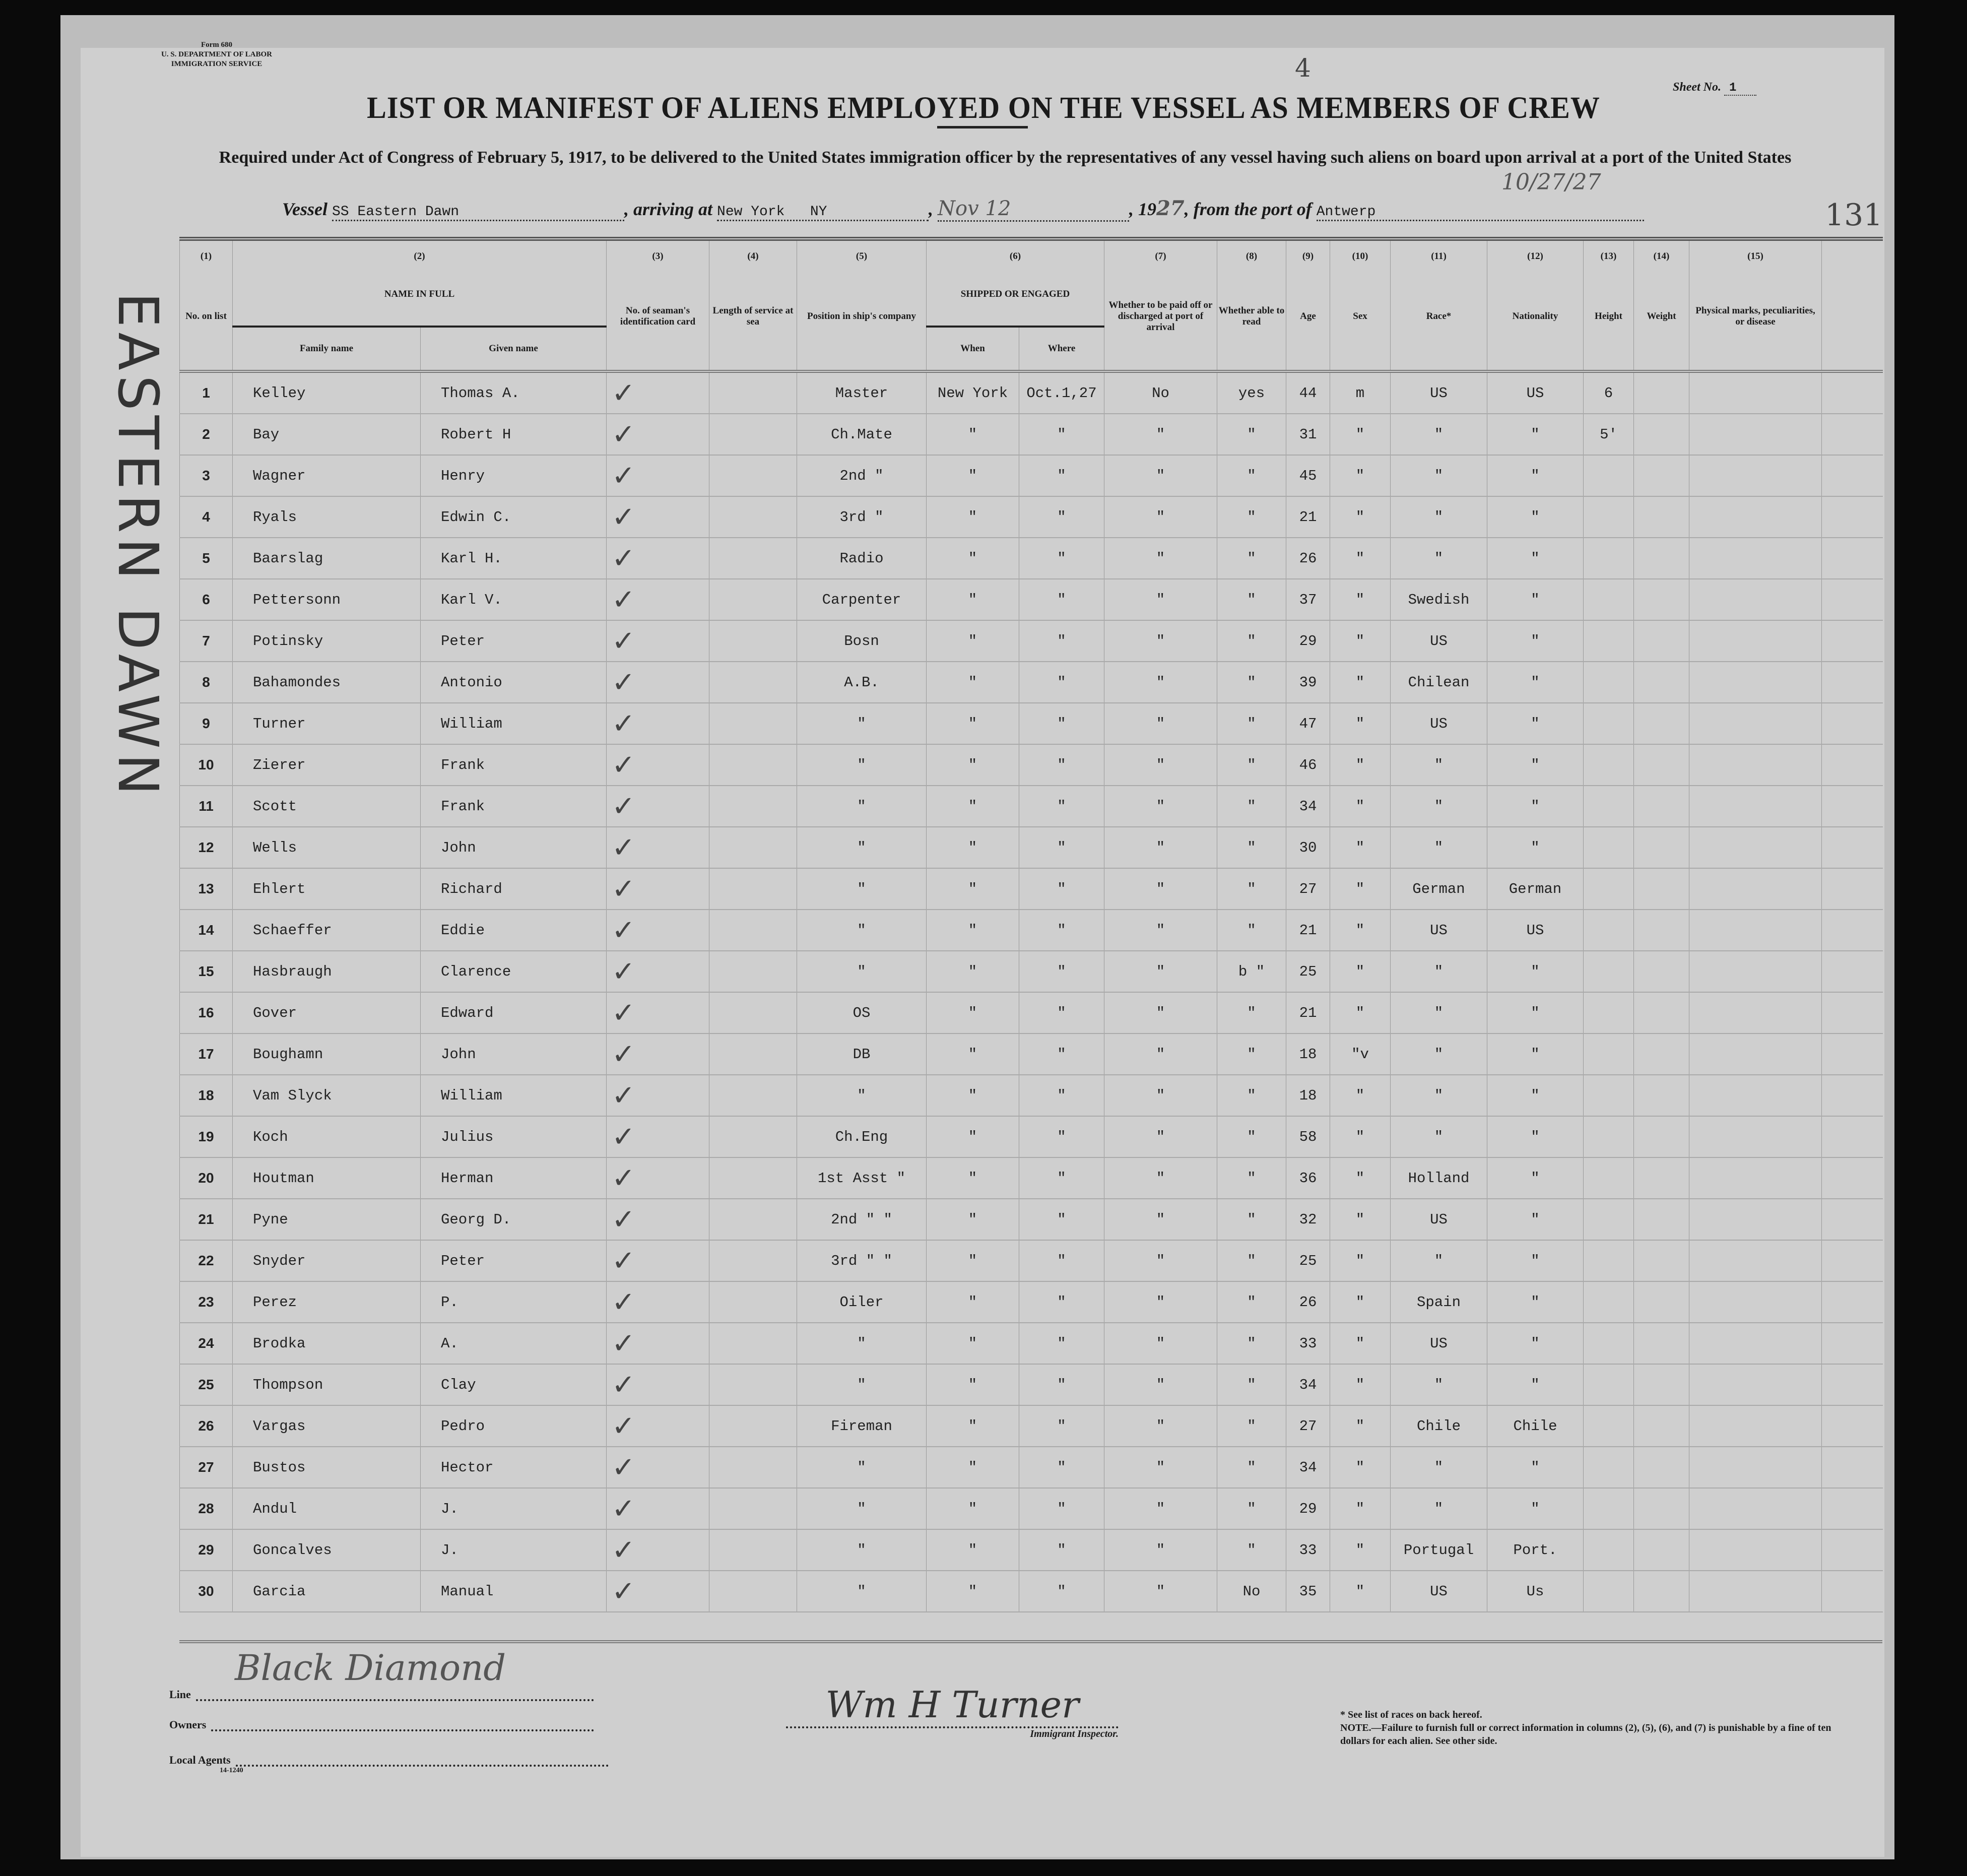 This screenshot has width=1967, height=1876. I want to click on table-row: 4 Ryals Edwin C. ✓ 3rd " " " " " 21 " " ", so click(1031, 517).